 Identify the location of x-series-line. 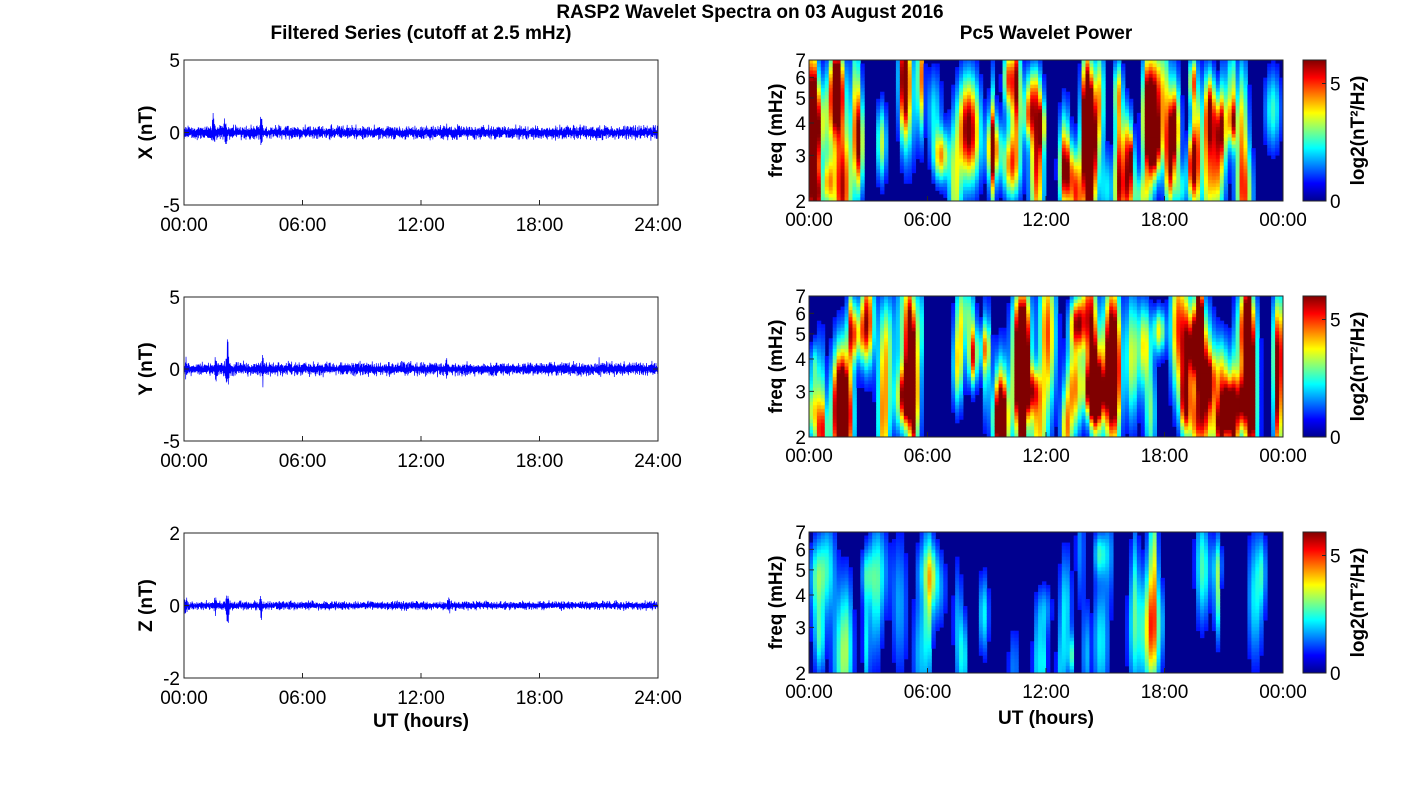
(421, 129).